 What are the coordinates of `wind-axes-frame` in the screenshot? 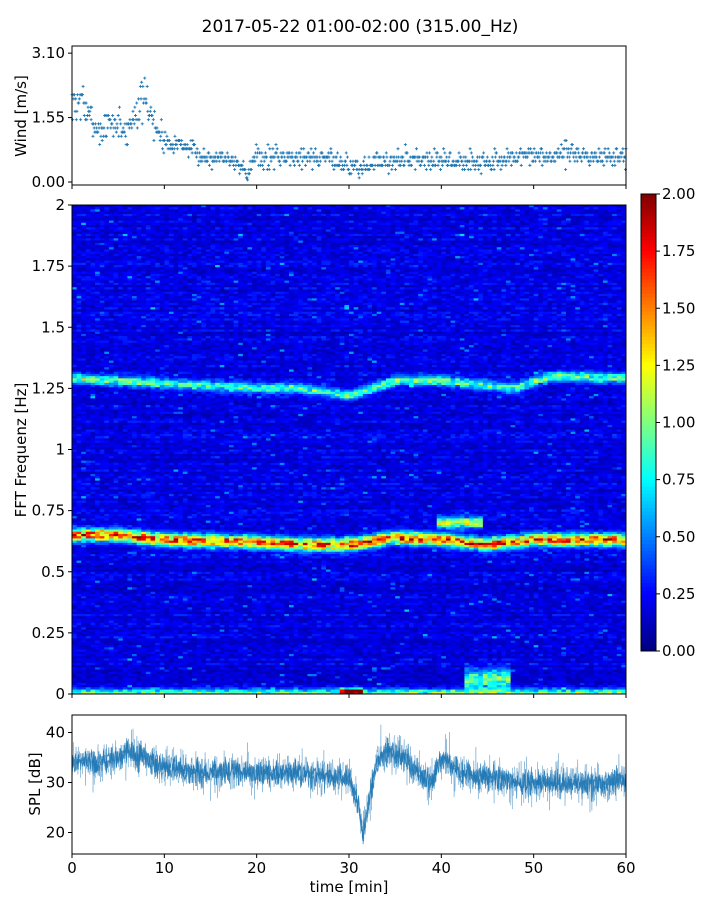 It's located at (349, 115).